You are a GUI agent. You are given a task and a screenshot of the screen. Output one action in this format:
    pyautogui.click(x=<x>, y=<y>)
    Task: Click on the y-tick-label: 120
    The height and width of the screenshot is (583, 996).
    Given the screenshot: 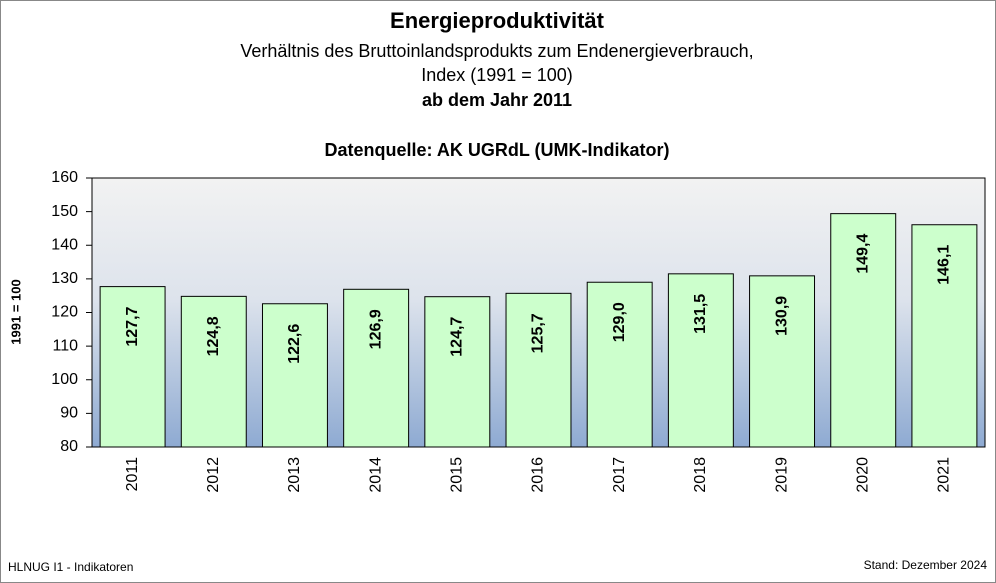 What is the action you would take?
    pyautogui.click(x=64, y=312)
    